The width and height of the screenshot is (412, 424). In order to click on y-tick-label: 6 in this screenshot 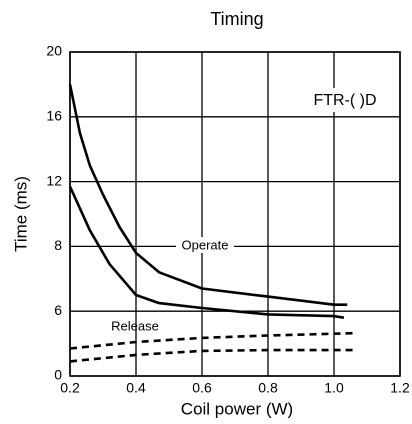, I will do `click(58, 310)`.